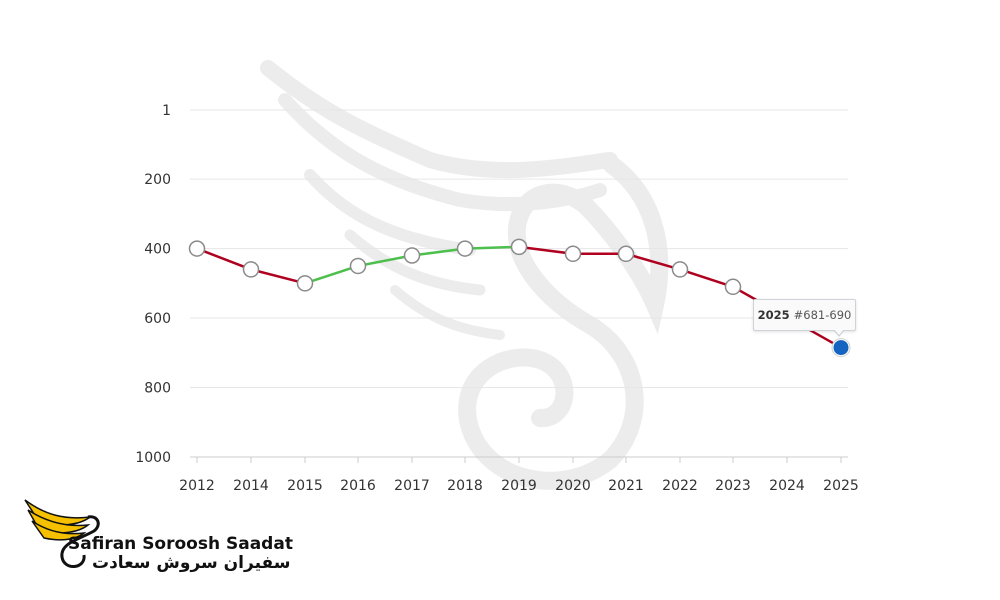  Describe the element at coordinates (153, 284) in the screenshot. I see `y-axis: 1 200 400 600 800 1000` at that location.